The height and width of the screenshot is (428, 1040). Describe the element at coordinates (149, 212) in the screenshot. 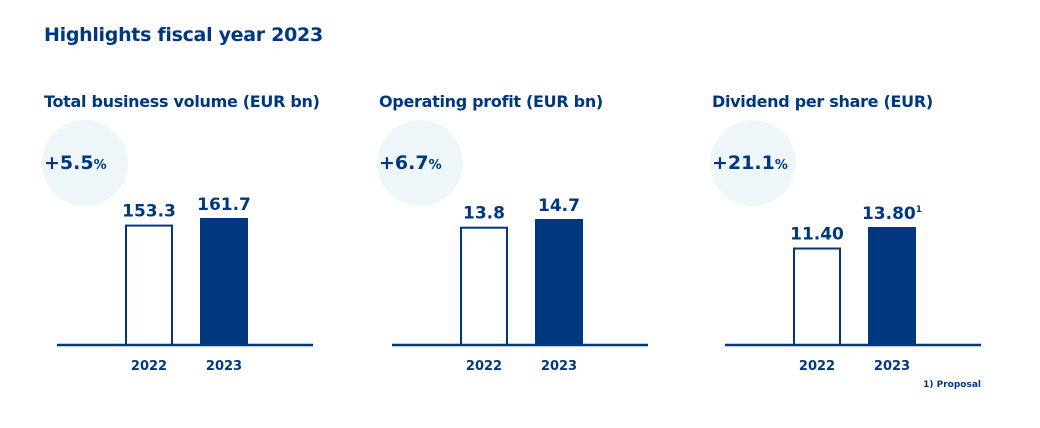

I see `bar-value-label: 153.3` at that location.